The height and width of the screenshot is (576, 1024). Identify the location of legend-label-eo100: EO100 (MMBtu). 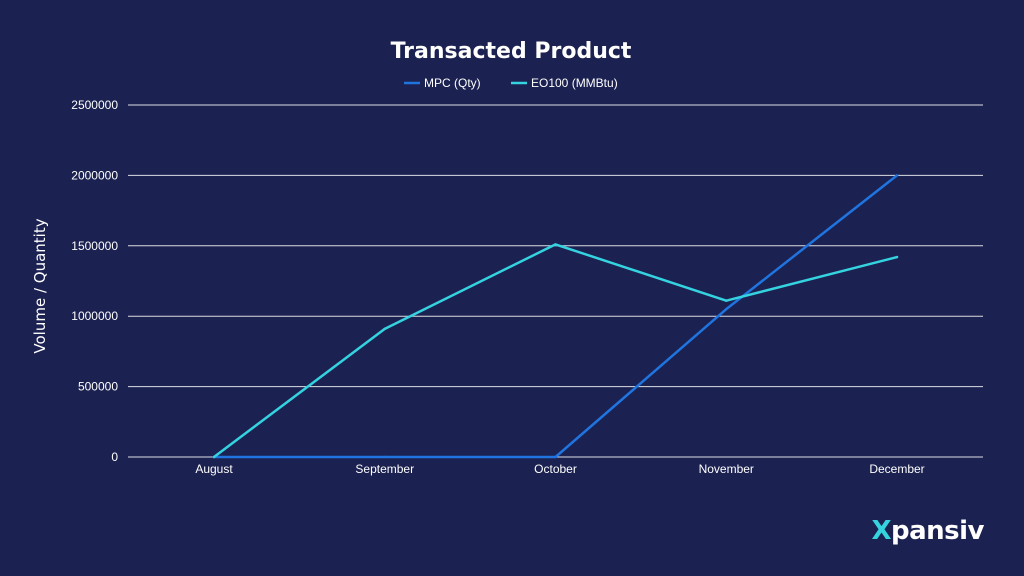
(574, 83).